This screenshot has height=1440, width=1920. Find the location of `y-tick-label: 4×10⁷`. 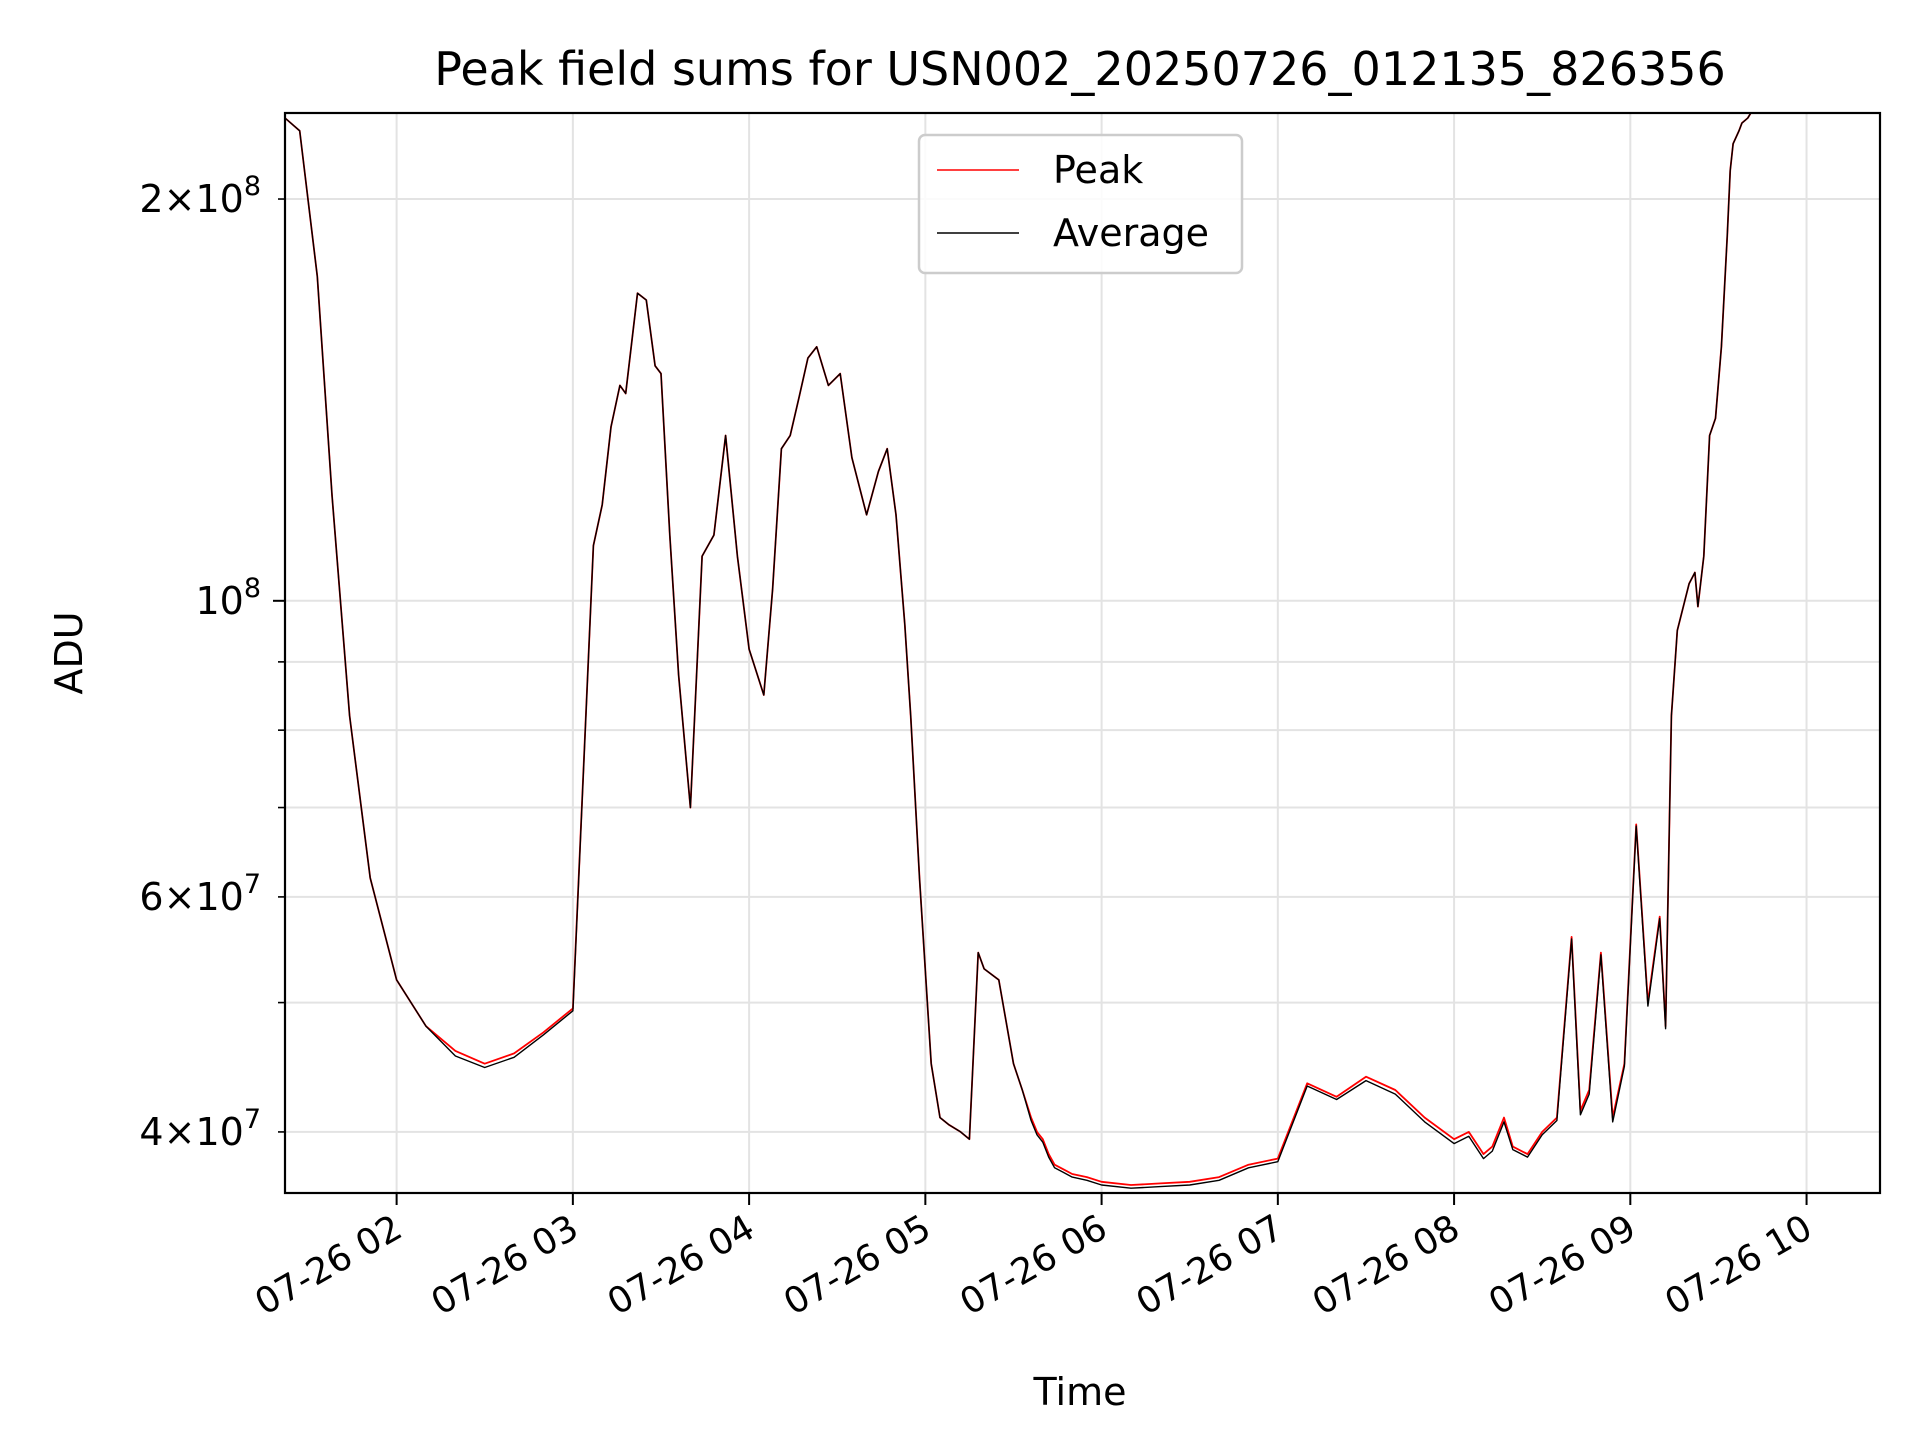

y-tick-label: 4×10⁷ is located at coordinates (200, 1129).